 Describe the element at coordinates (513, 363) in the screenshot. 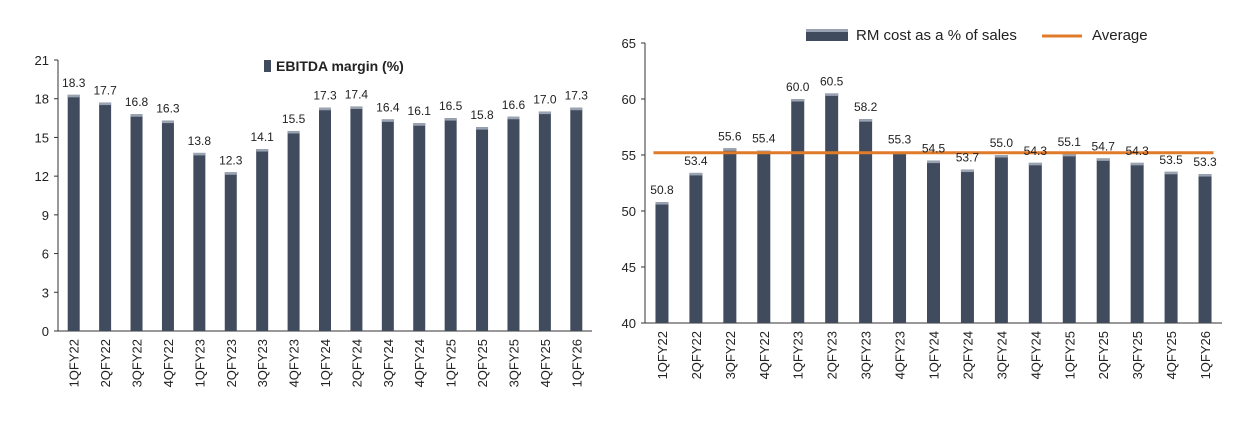

I see `x-tick-label: 3QFY25` at that location.